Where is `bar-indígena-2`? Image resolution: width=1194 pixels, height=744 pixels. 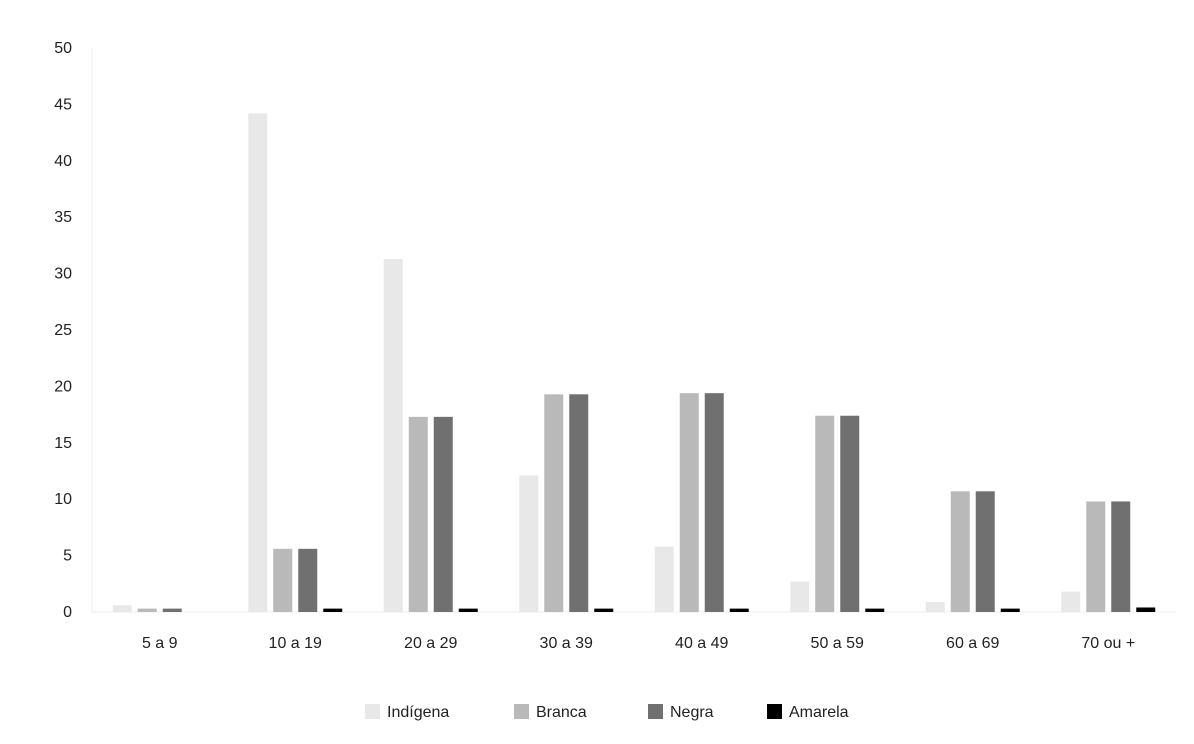
bar-indígena-2 is located at coordinates (393, 435).